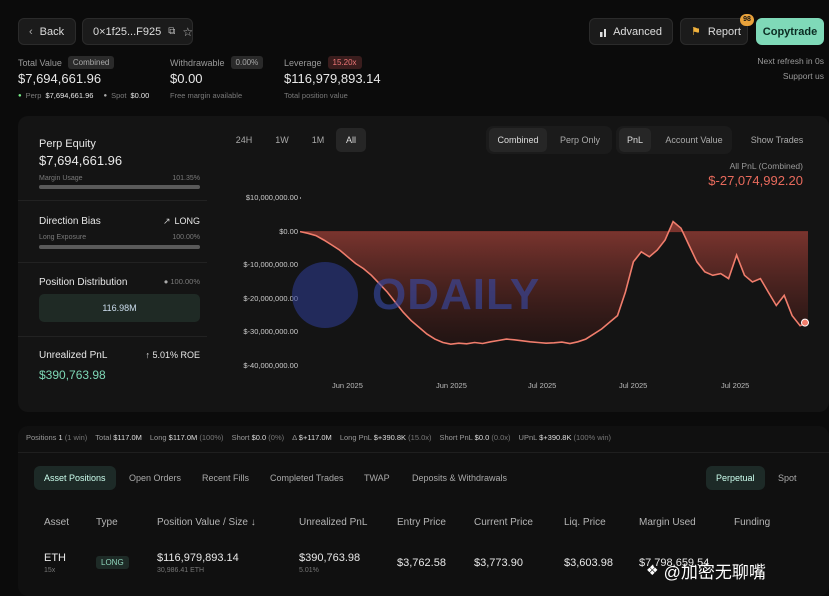 Image resolution: width=829 pixels, height=596 pixels. Describe the element at coordinates (241, 437) in the screenshot. I see `stat-label: Short` at that location.